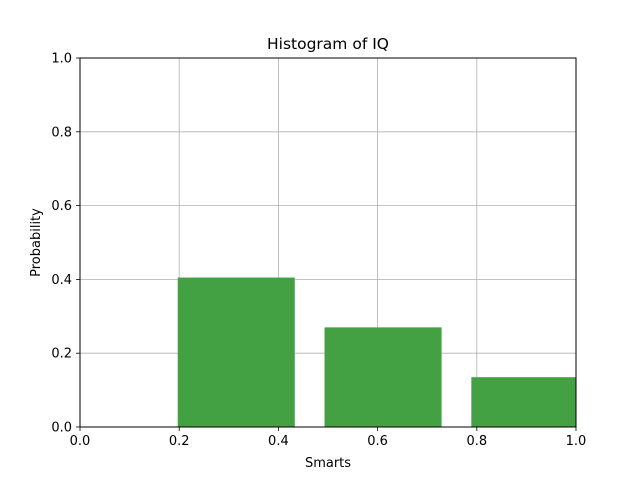 The image size is (640, 484). Describe the element at coordinates (61, 59) in the screenshot. I see `y-tick-label: 1.0` at that location.